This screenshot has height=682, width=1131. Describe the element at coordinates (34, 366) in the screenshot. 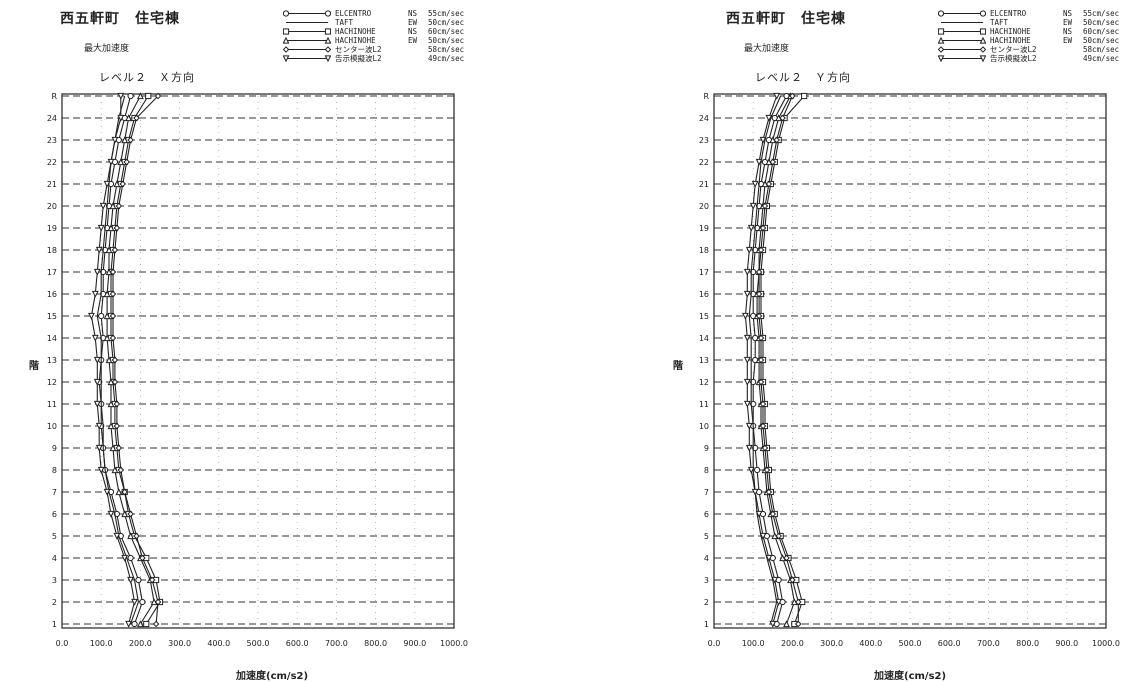

I see `y-axis-label: 階` at that location.